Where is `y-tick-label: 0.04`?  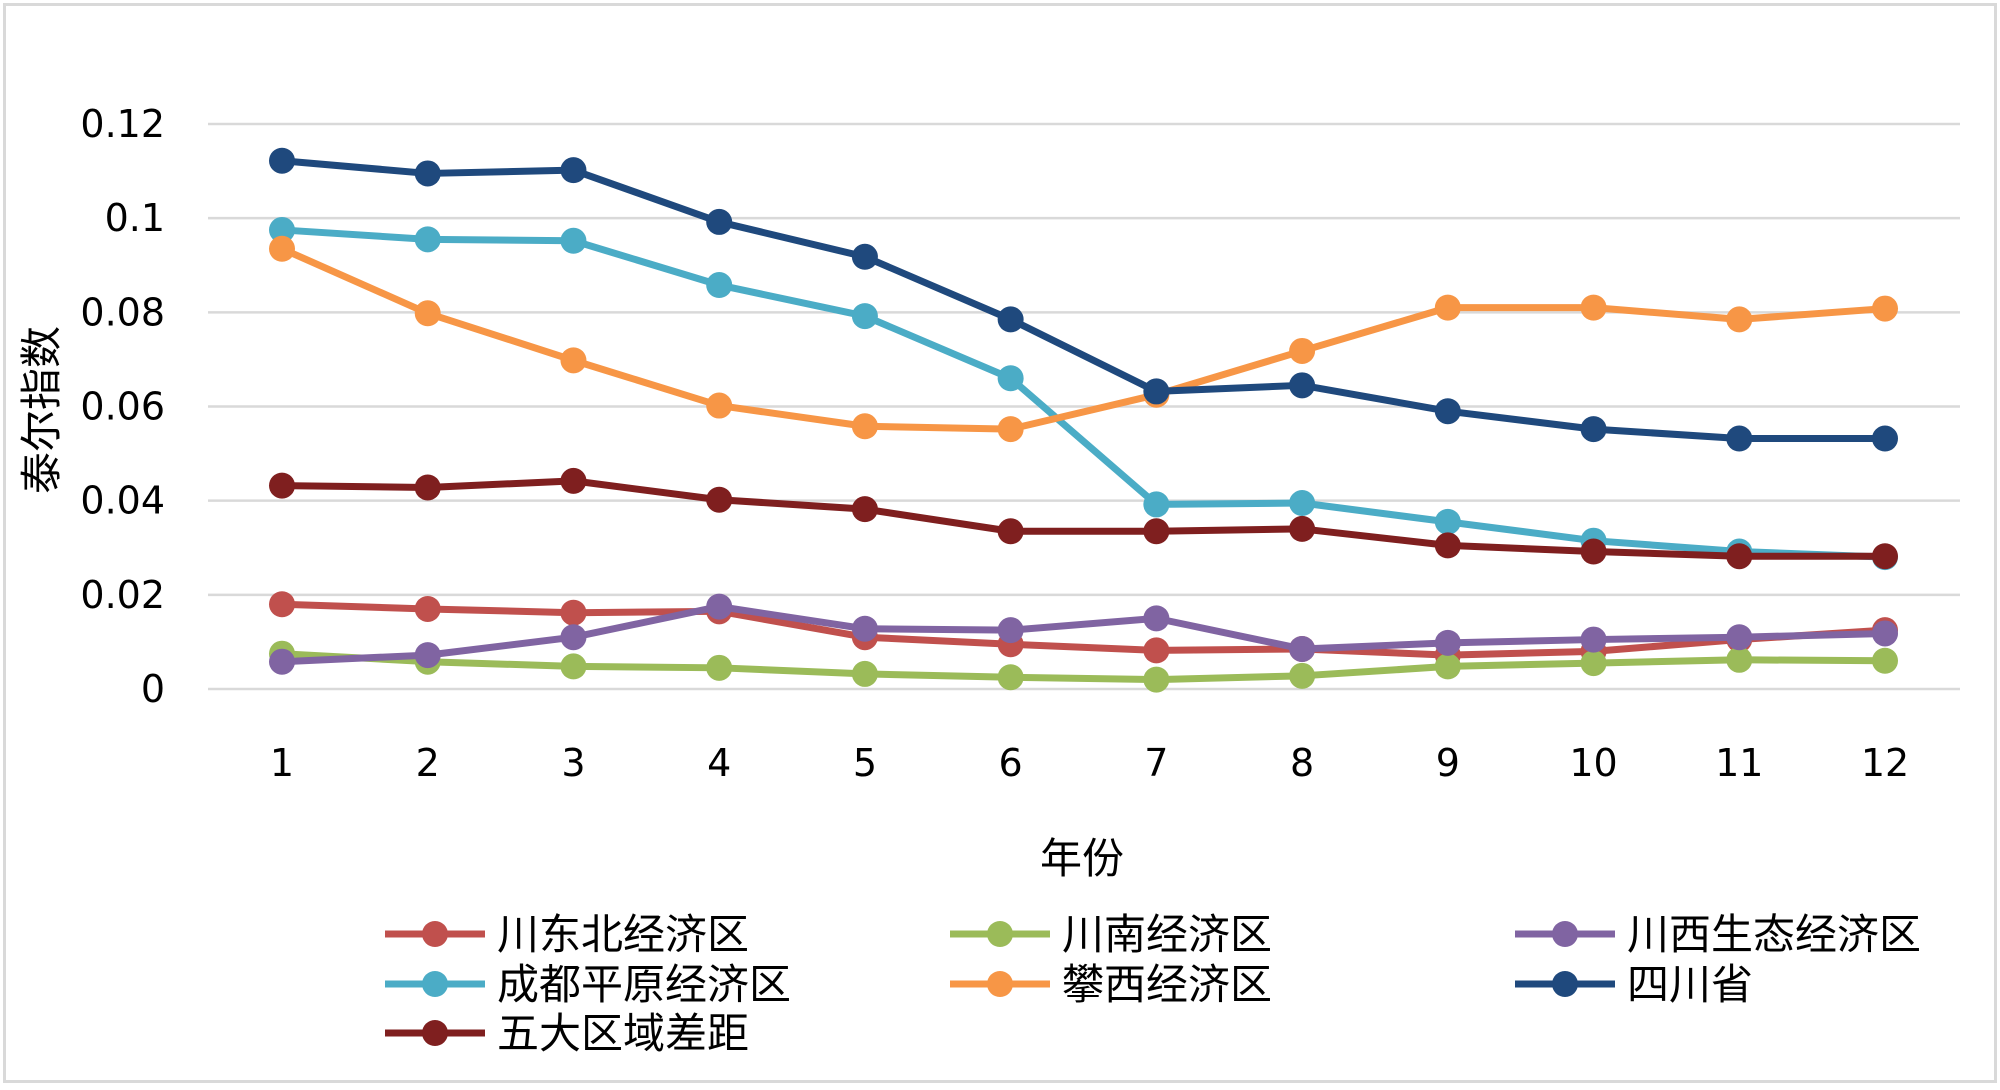 y-tick-label: 0.04 is located at coordinates (122, 501).